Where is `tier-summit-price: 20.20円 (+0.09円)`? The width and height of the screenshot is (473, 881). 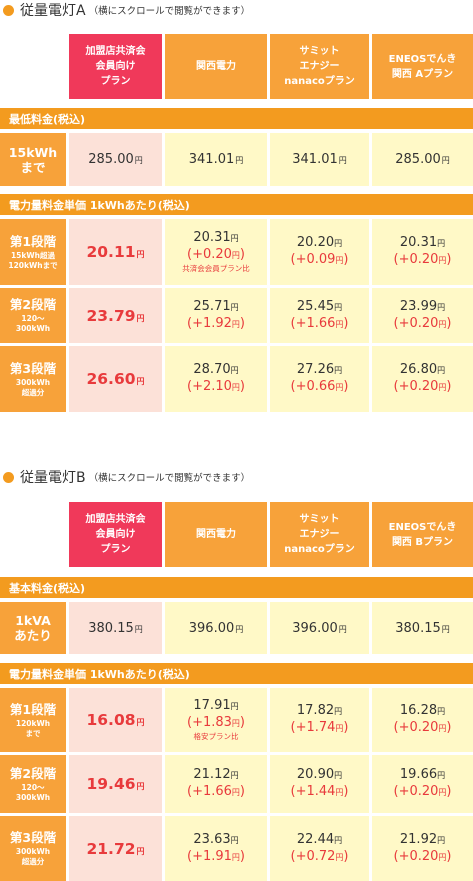 tier-summit-price: 20.20円 (+0.09円) is located at coordinates (319, 252).